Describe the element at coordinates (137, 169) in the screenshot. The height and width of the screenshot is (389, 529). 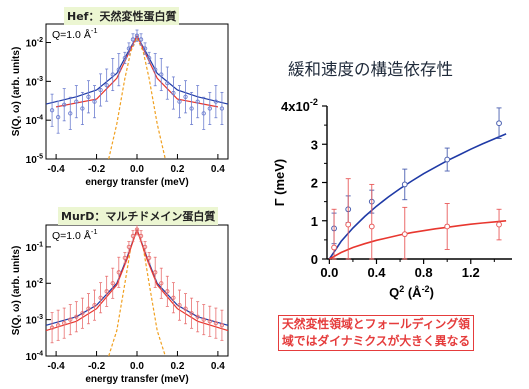
I see `hef-xtick-label: 0.0` at that location.